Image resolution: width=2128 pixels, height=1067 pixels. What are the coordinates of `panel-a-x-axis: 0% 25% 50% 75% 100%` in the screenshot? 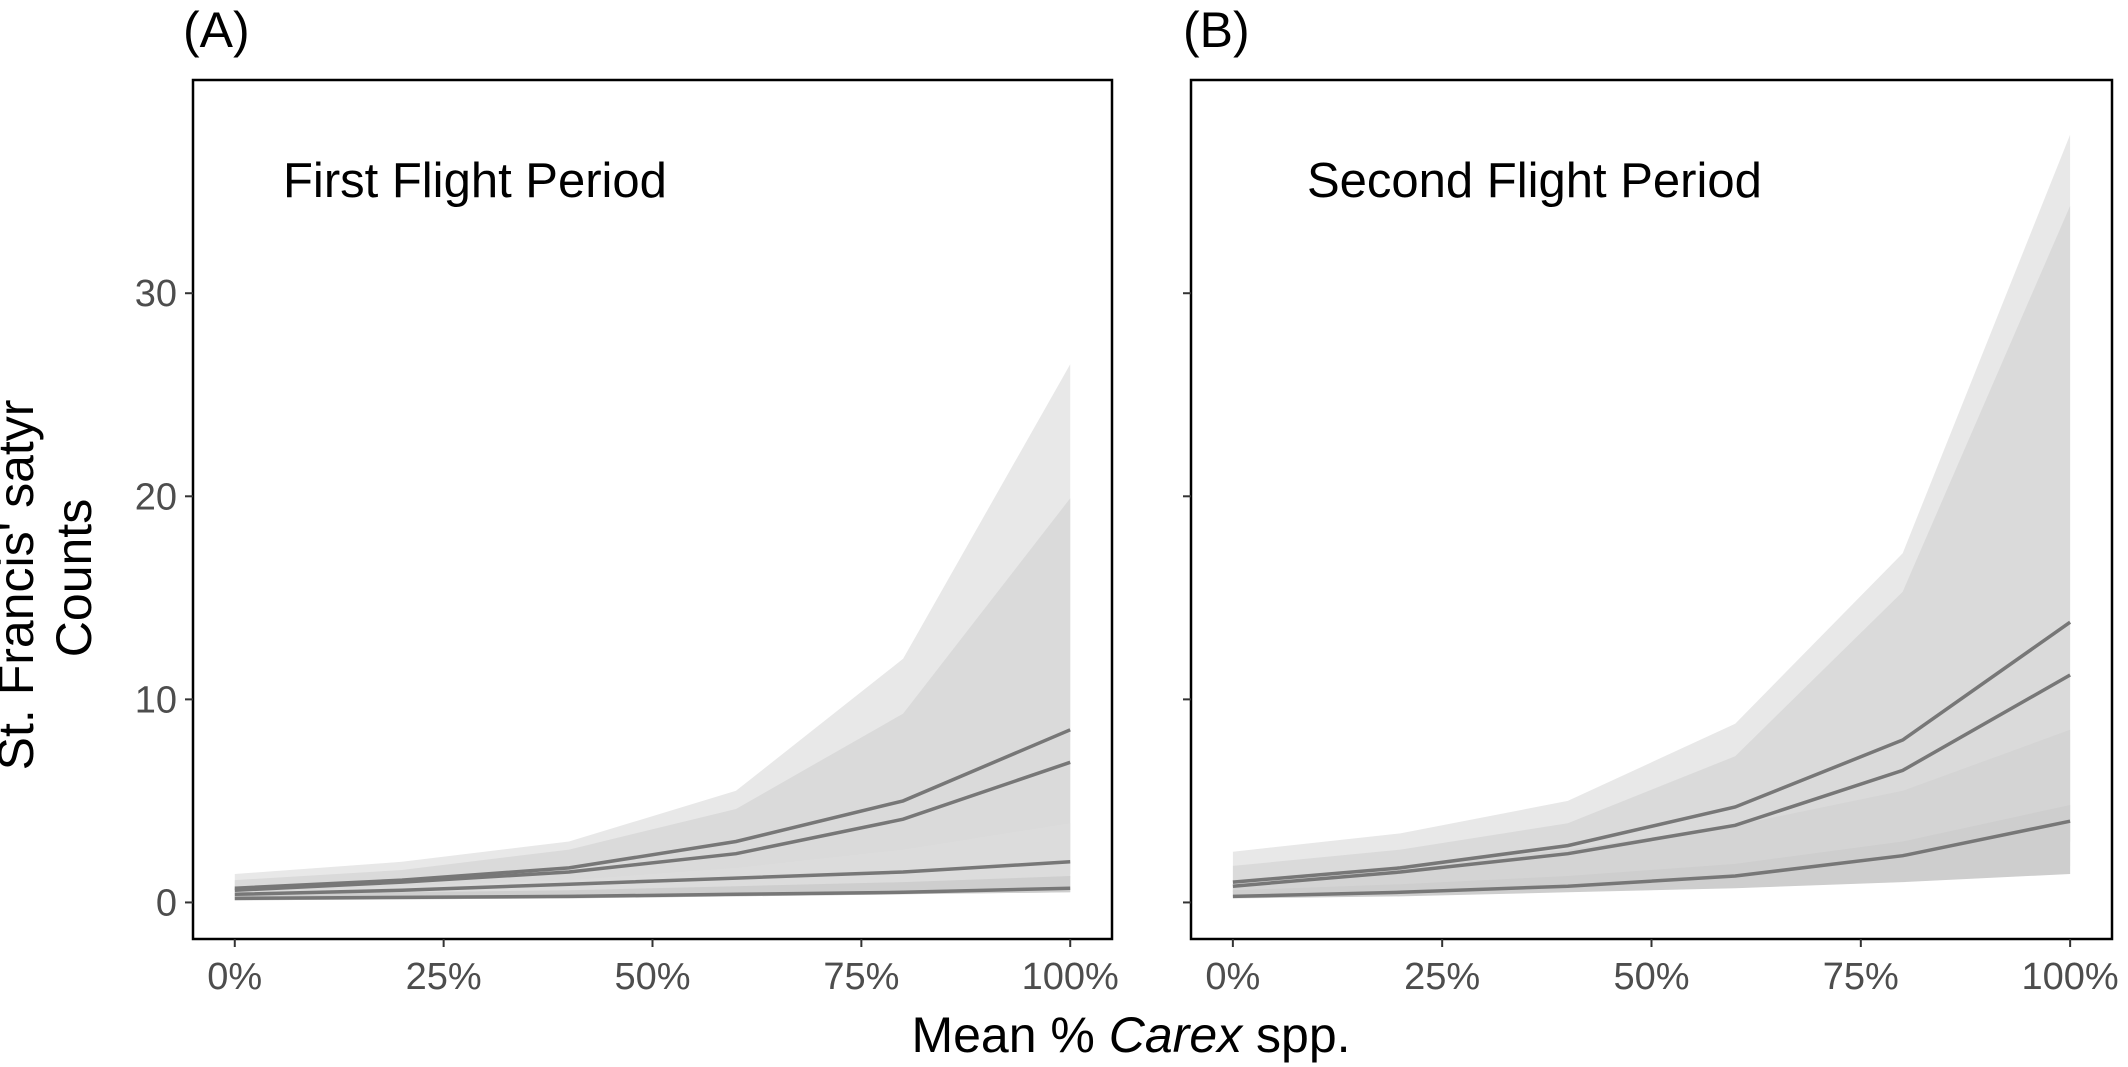 It's located at (663, 968).